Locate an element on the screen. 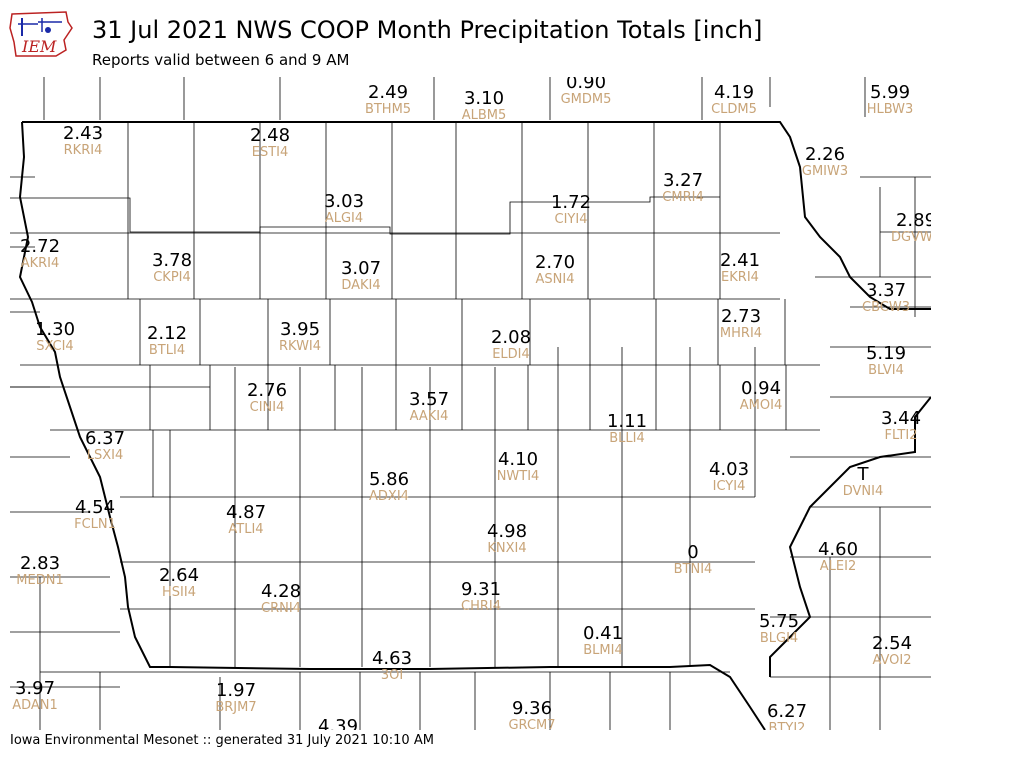  iem-logo: IEM is located at coordinates (41, 34).